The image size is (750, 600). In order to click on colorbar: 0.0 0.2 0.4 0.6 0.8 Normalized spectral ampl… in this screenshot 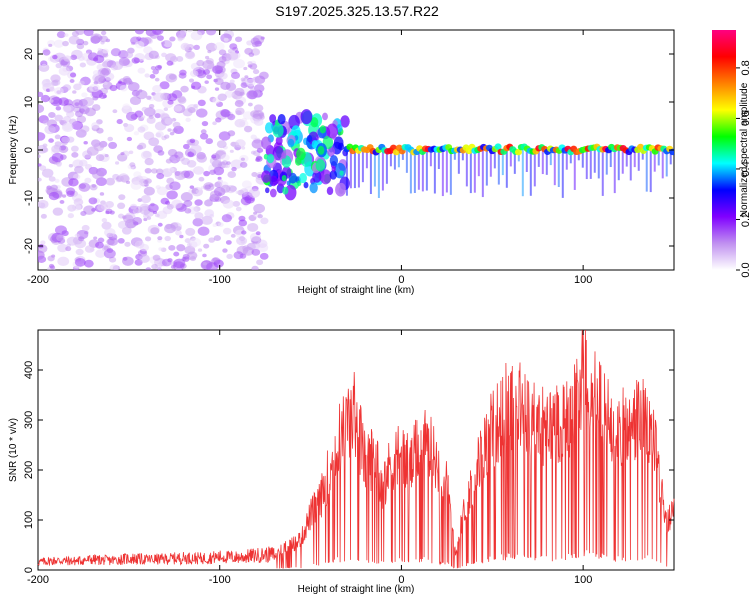, I will do `click(731, 154)`.